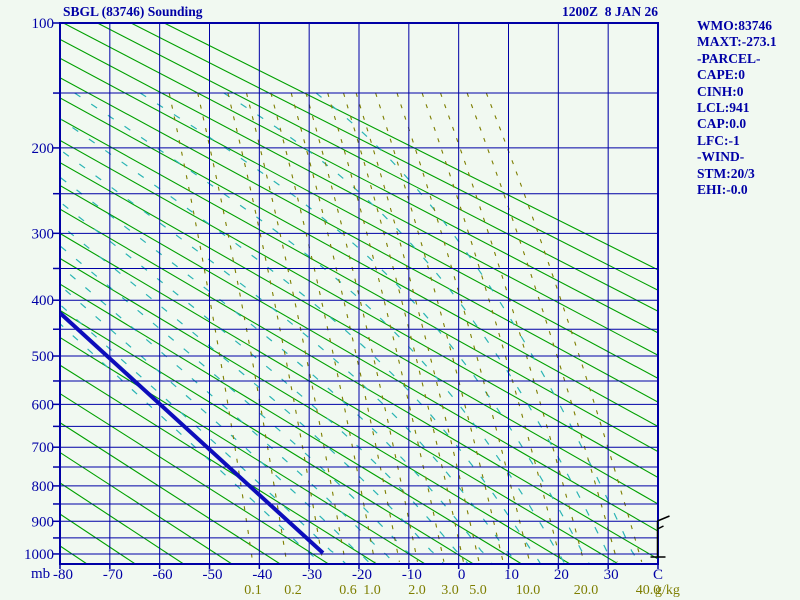 The height and width of the screenshot is (600, 800). What do you see at coordinates (372, 590) in the screenshot?
I see `svg-text: 1.0` at bounding box center [372, 590].